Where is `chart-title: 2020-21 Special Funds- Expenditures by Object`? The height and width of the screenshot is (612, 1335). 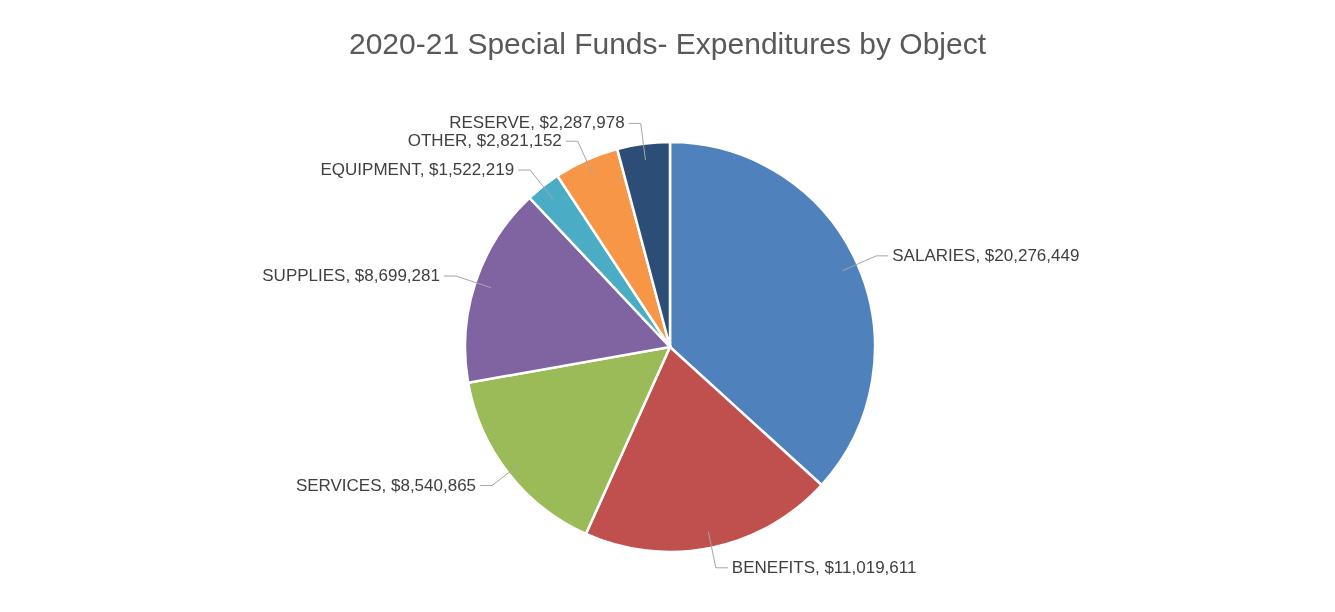
chart-title: 2020-21 Special Funds- Expenditures by Object is located at coordinates (667, 43).